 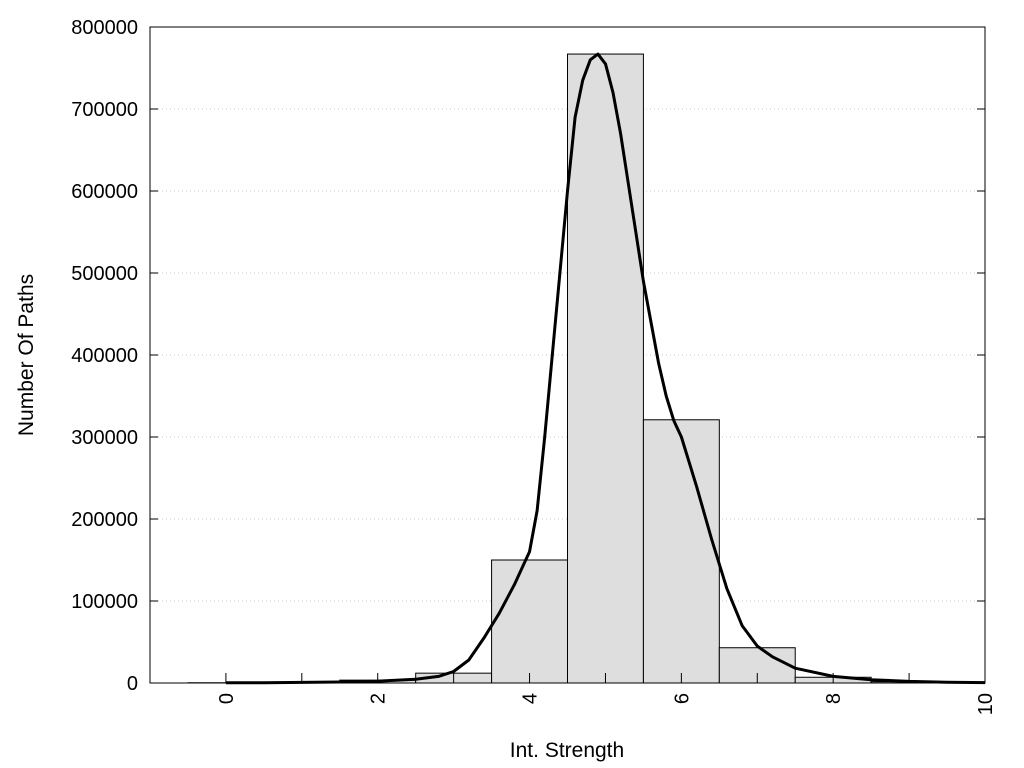 What do you see at coordinates (104, 356) in the screenshot?
I see `y-tick-label: 400000` at bounding box center [104, 356].